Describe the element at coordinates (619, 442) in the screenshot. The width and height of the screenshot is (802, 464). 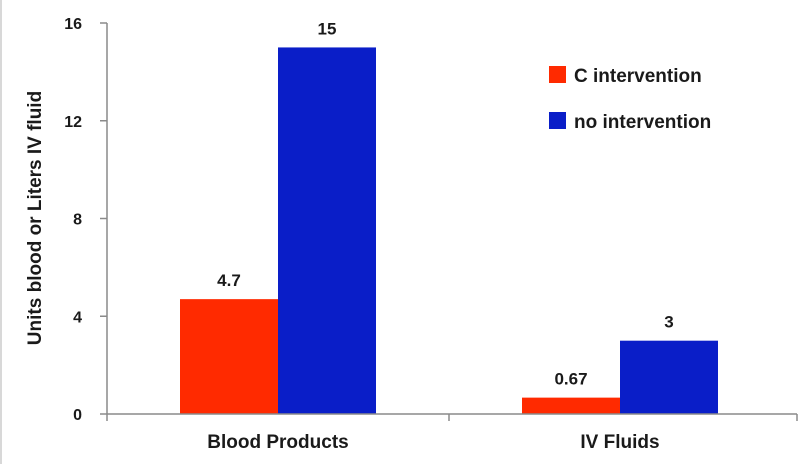
I see `x-category-label: IV Fluids` at that location.